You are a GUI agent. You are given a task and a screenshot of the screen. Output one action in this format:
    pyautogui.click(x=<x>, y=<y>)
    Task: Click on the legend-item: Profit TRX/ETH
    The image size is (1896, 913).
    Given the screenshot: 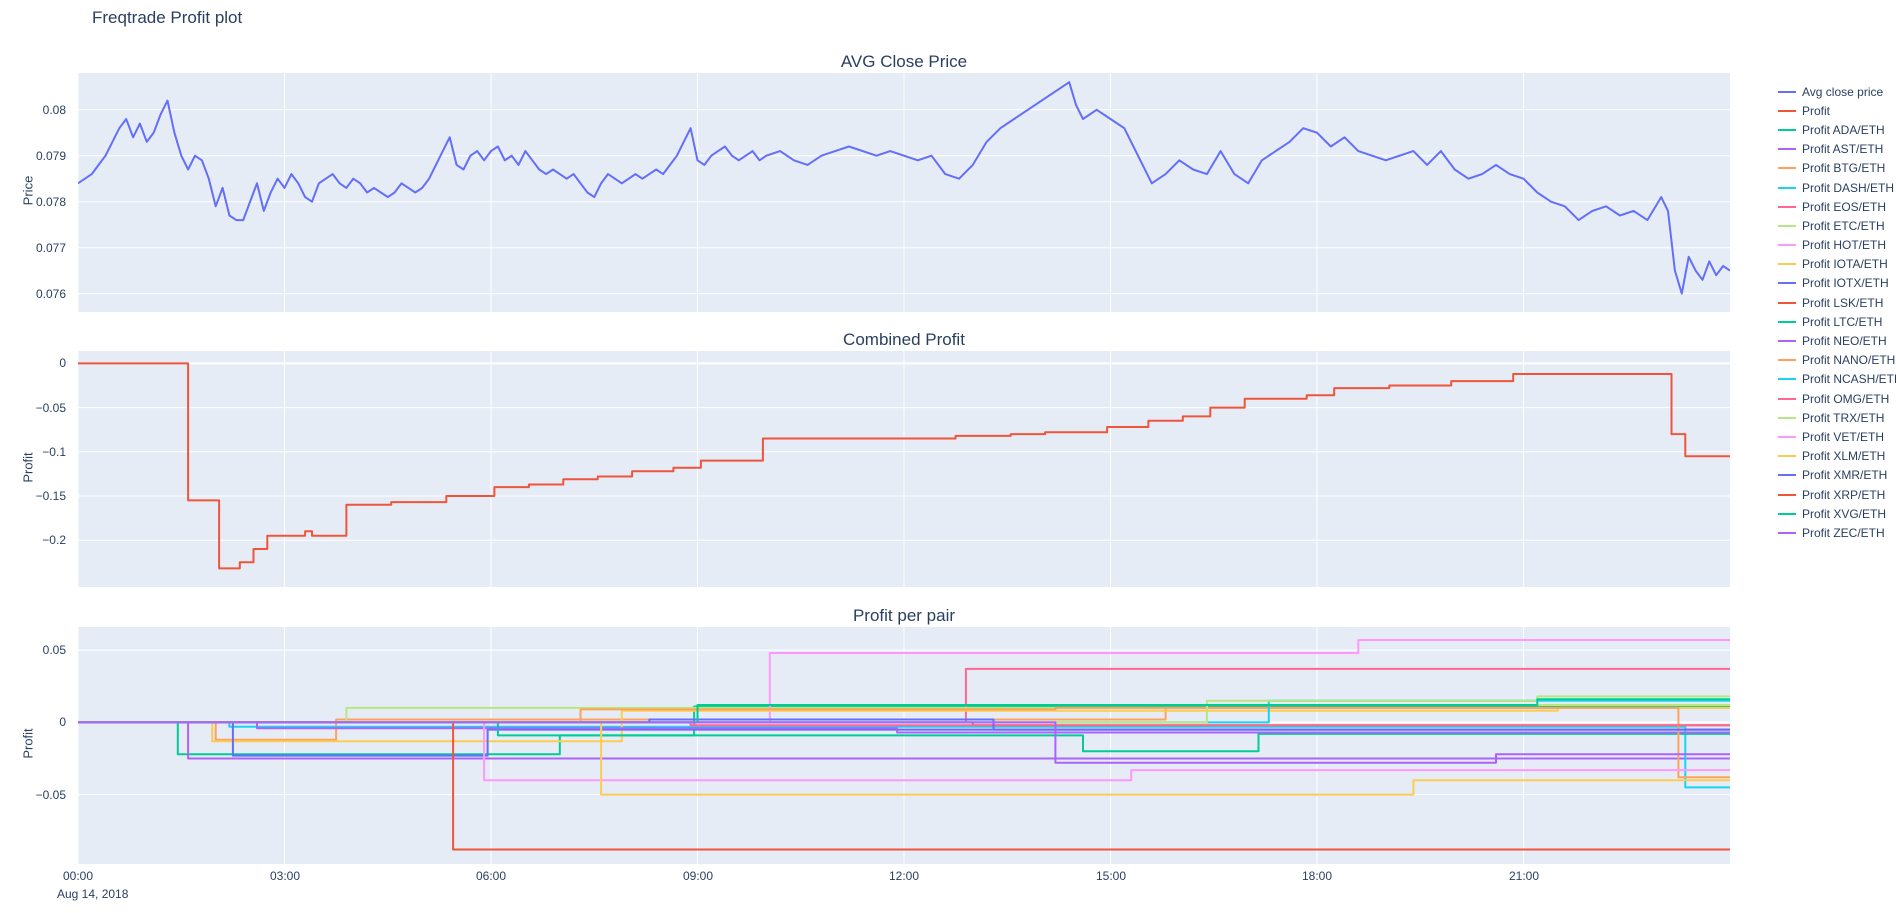 What is the action you would take?
    pyautogui.click(x=1837, y=417)
    